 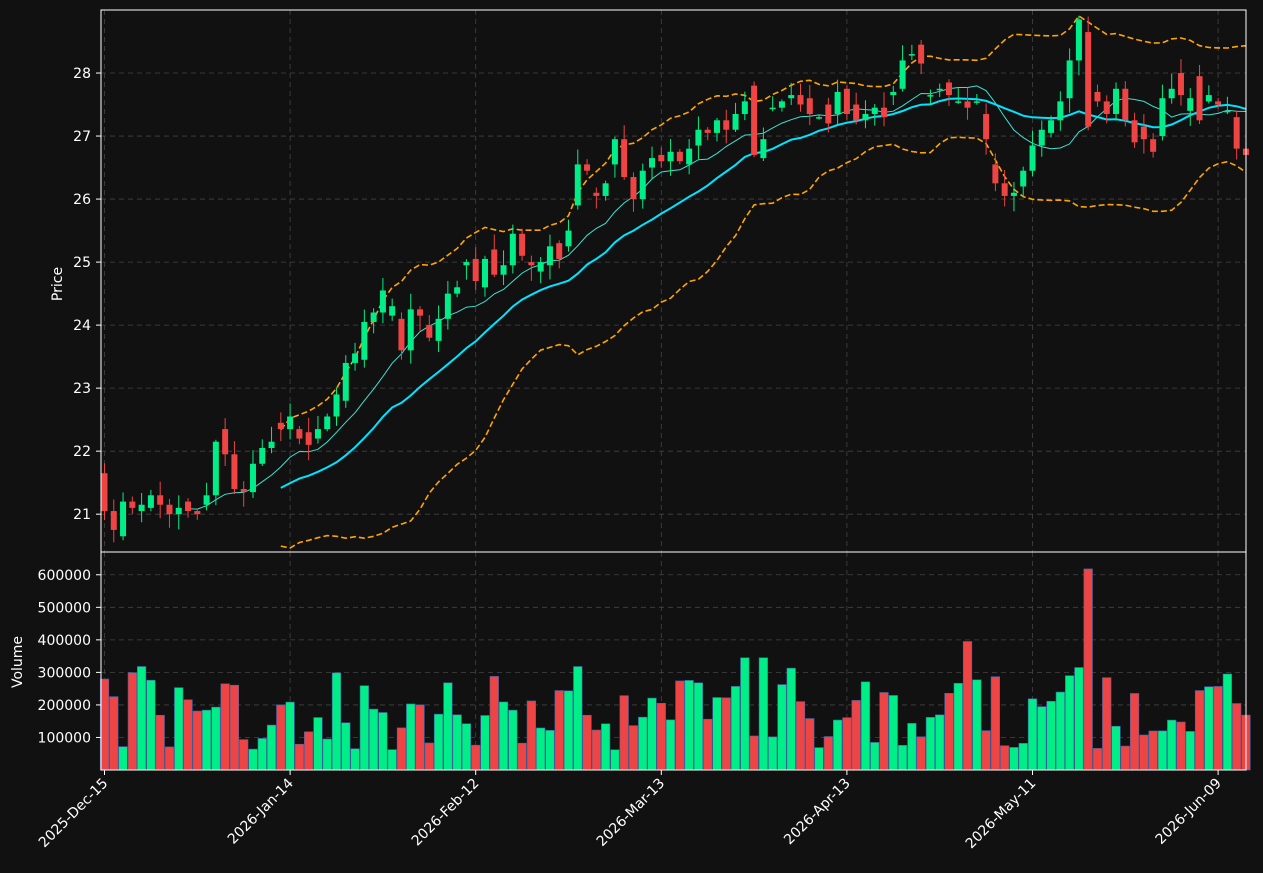 What do you see at coordinates (58, 284) in the screenshot?
I see `price-axis-label: Price` at bounding box center [58, 284].